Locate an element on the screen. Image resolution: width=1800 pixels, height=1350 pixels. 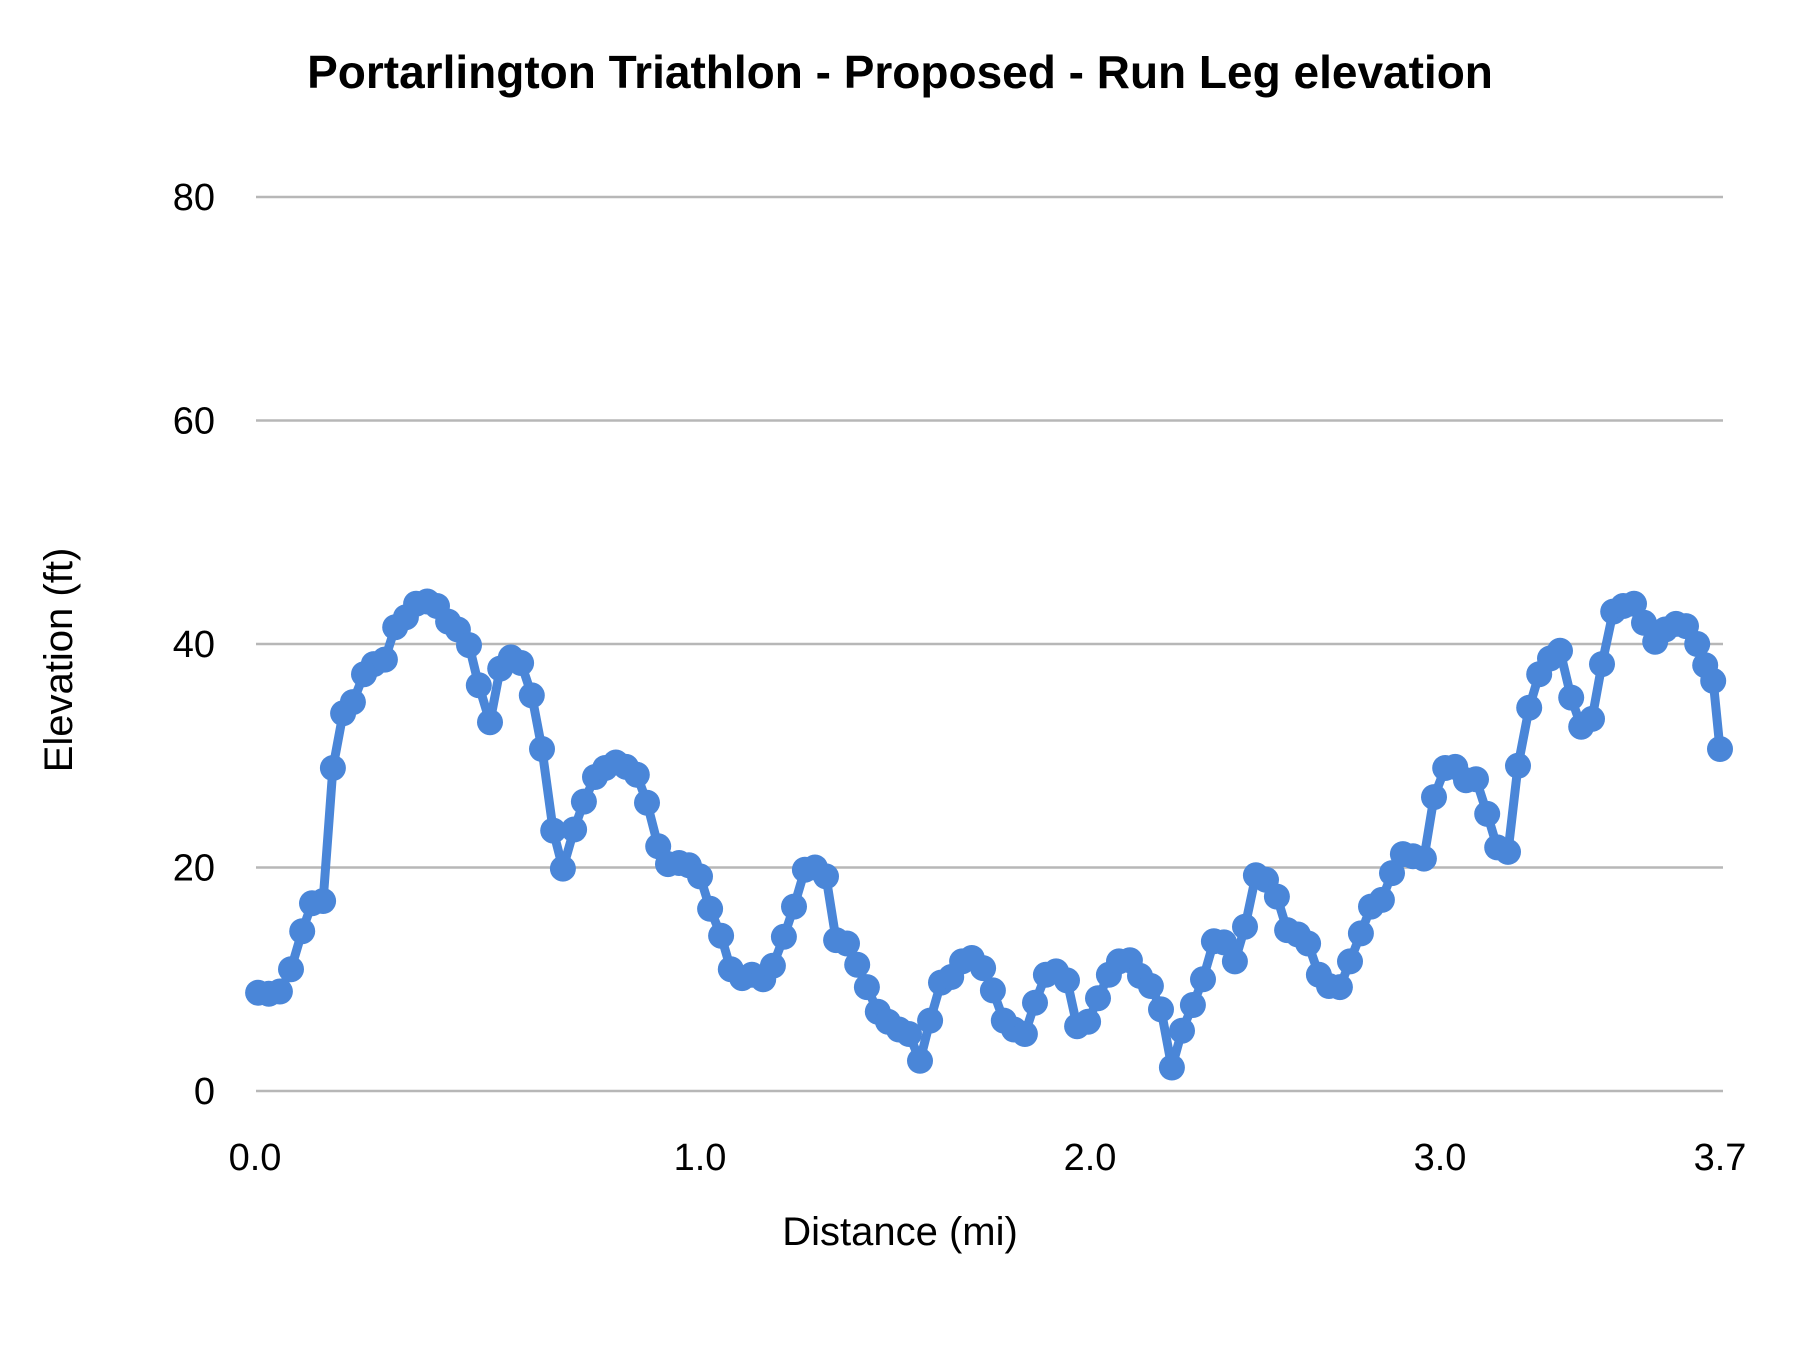
y-axis-title: Elevation (ft) is located at coordinates (59, 660).